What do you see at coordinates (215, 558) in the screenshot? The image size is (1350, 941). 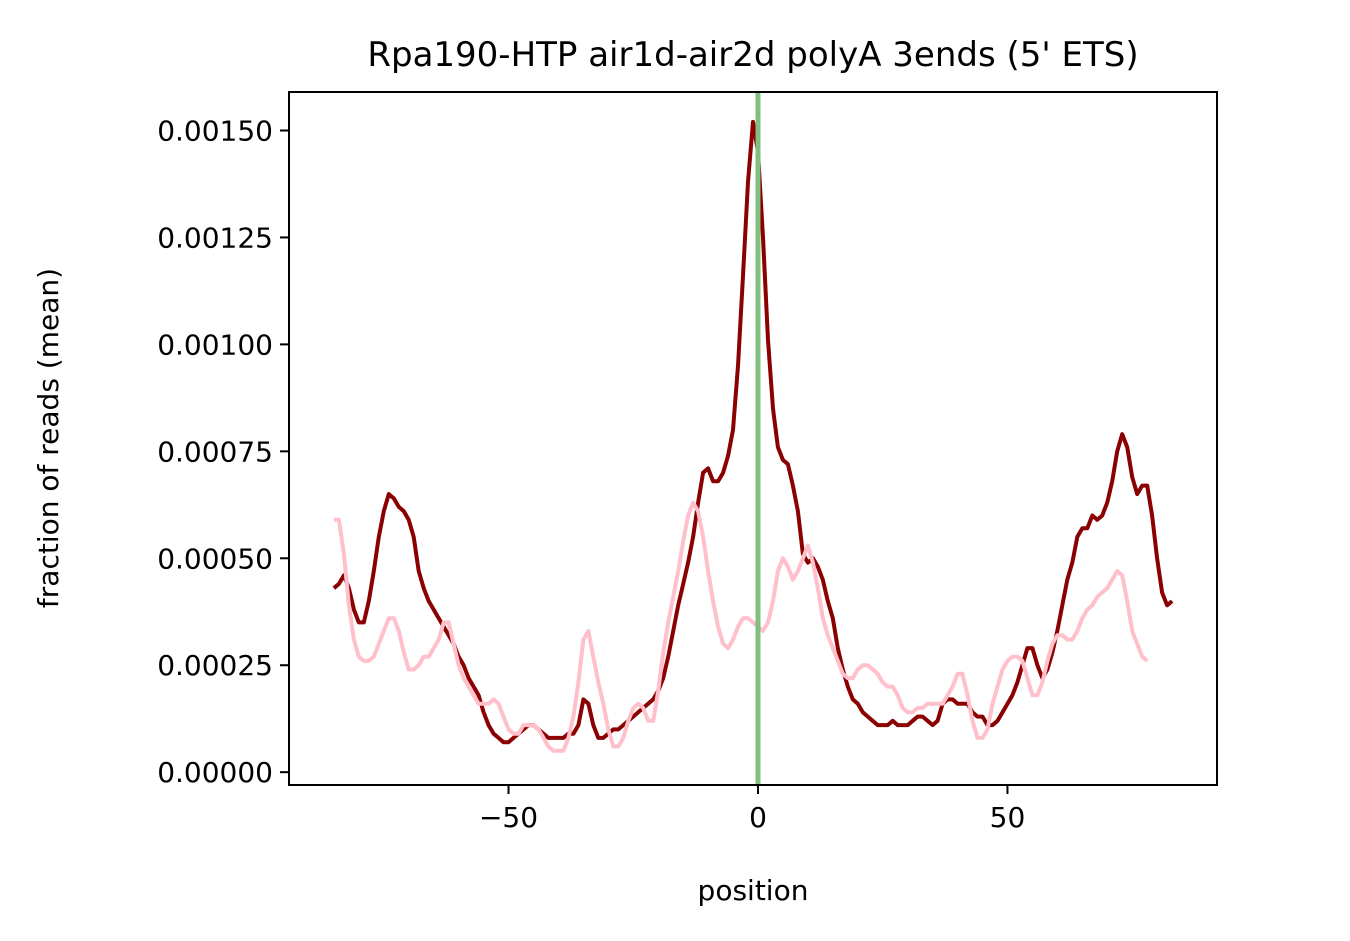 I see `y-tick-label: 0.00050` at bounding box center [215, 558].